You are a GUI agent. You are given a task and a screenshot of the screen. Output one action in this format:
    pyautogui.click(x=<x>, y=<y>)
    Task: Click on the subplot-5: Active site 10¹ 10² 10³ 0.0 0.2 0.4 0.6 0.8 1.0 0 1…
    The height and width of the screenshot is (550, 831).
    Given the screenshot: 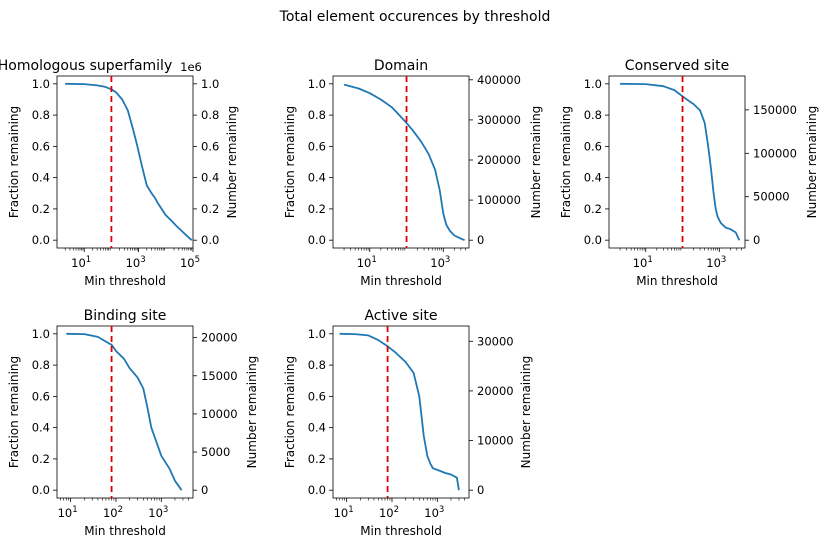 What is the action you would take?
    pyautogui.click(x=408, y=423)
    